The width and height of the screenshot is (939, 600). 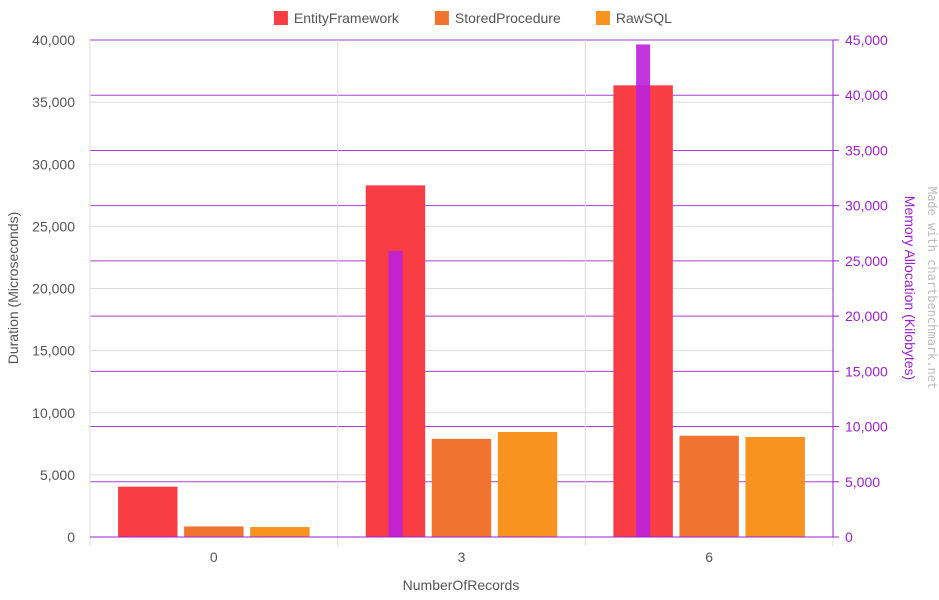 I want to click on watermark-text: Made with chartbenchmark.net, so click(x=932, y=288).